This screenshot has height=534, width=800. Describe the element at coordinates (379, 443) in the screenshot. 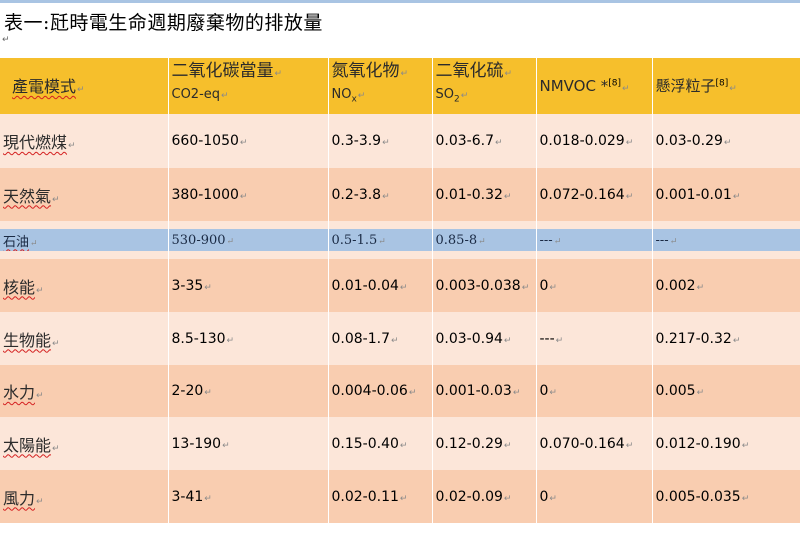

I see `value-cell-nox: 0.15-0.40↵` at that location.